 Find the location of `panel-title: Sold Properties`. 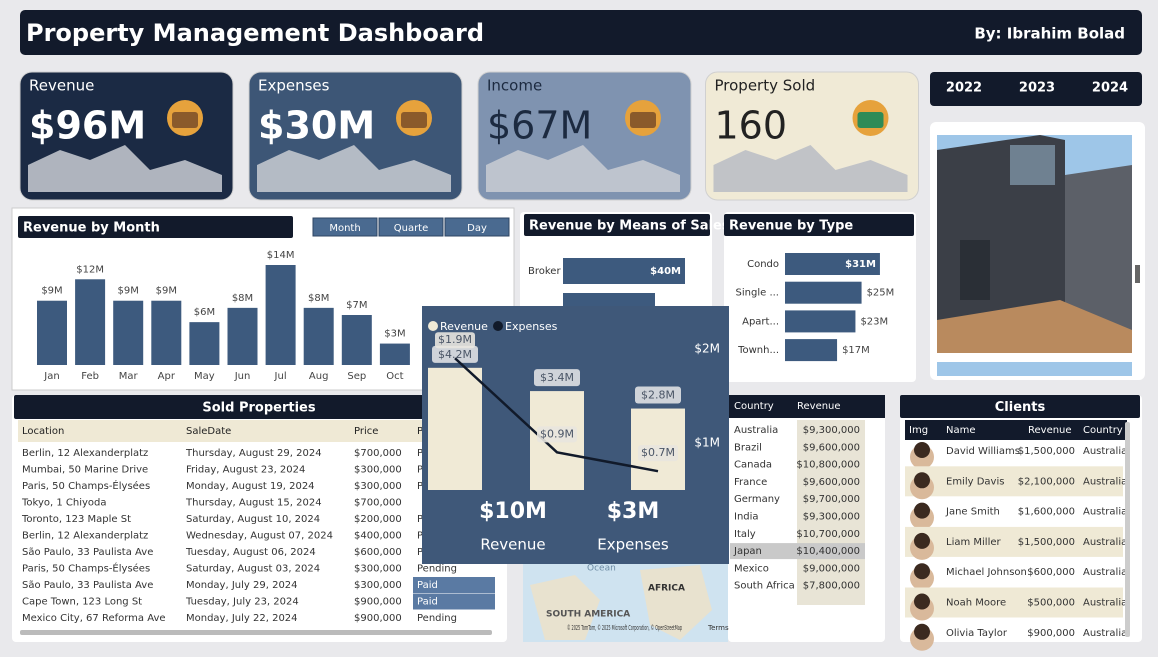

panel-title: Sold Properties is located at coordinates (258, 408).